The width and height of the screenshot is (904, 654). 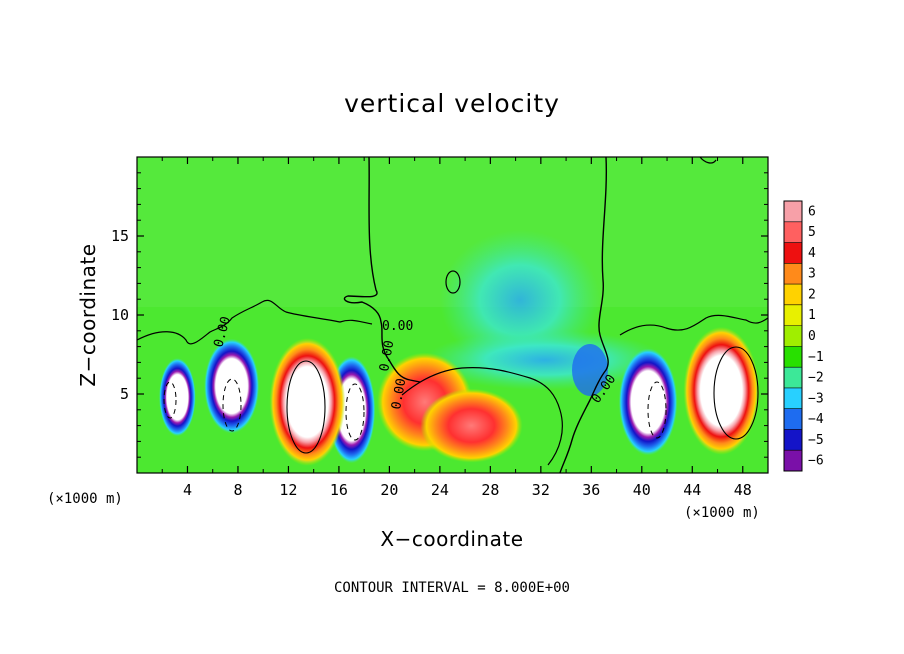 I want to click on colorbar-label: 1, so click(x=812, y=315).